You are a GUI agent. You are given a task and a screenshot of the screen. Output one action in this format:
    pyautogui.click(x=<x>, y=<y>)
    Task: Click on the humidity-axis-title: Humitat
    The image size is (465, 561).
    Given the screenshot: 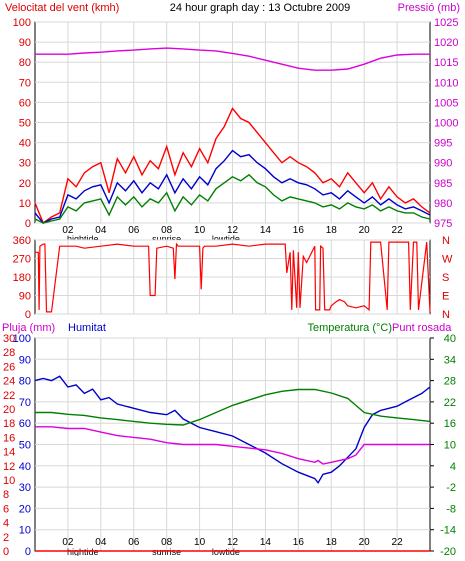 What is the action you would take?
    pyautogui.click(x=87, y=328)
    